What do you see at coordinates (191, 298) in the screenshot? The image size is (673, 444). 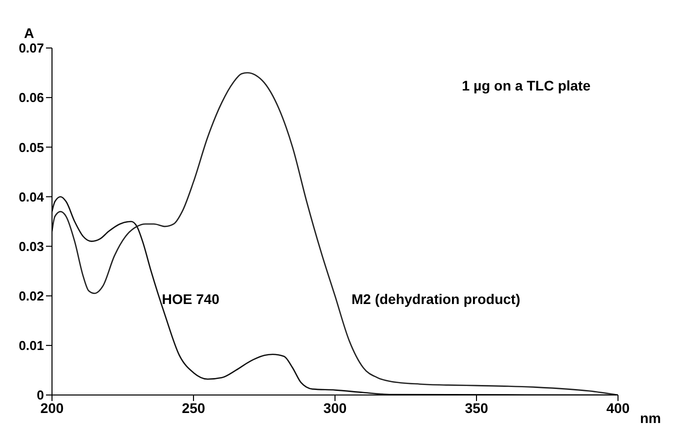 I see `series-label: HOE 740` at bounding box center [191, 298].